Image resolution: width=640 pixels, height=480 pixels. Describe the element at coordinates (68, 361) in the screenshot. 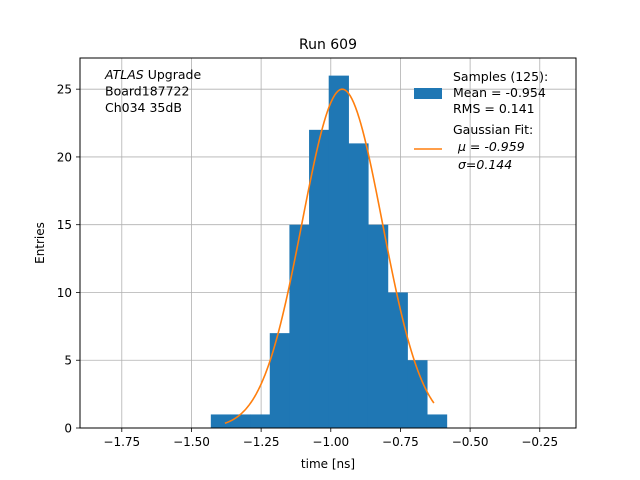

I see `y-tick-label: 5` at that location.